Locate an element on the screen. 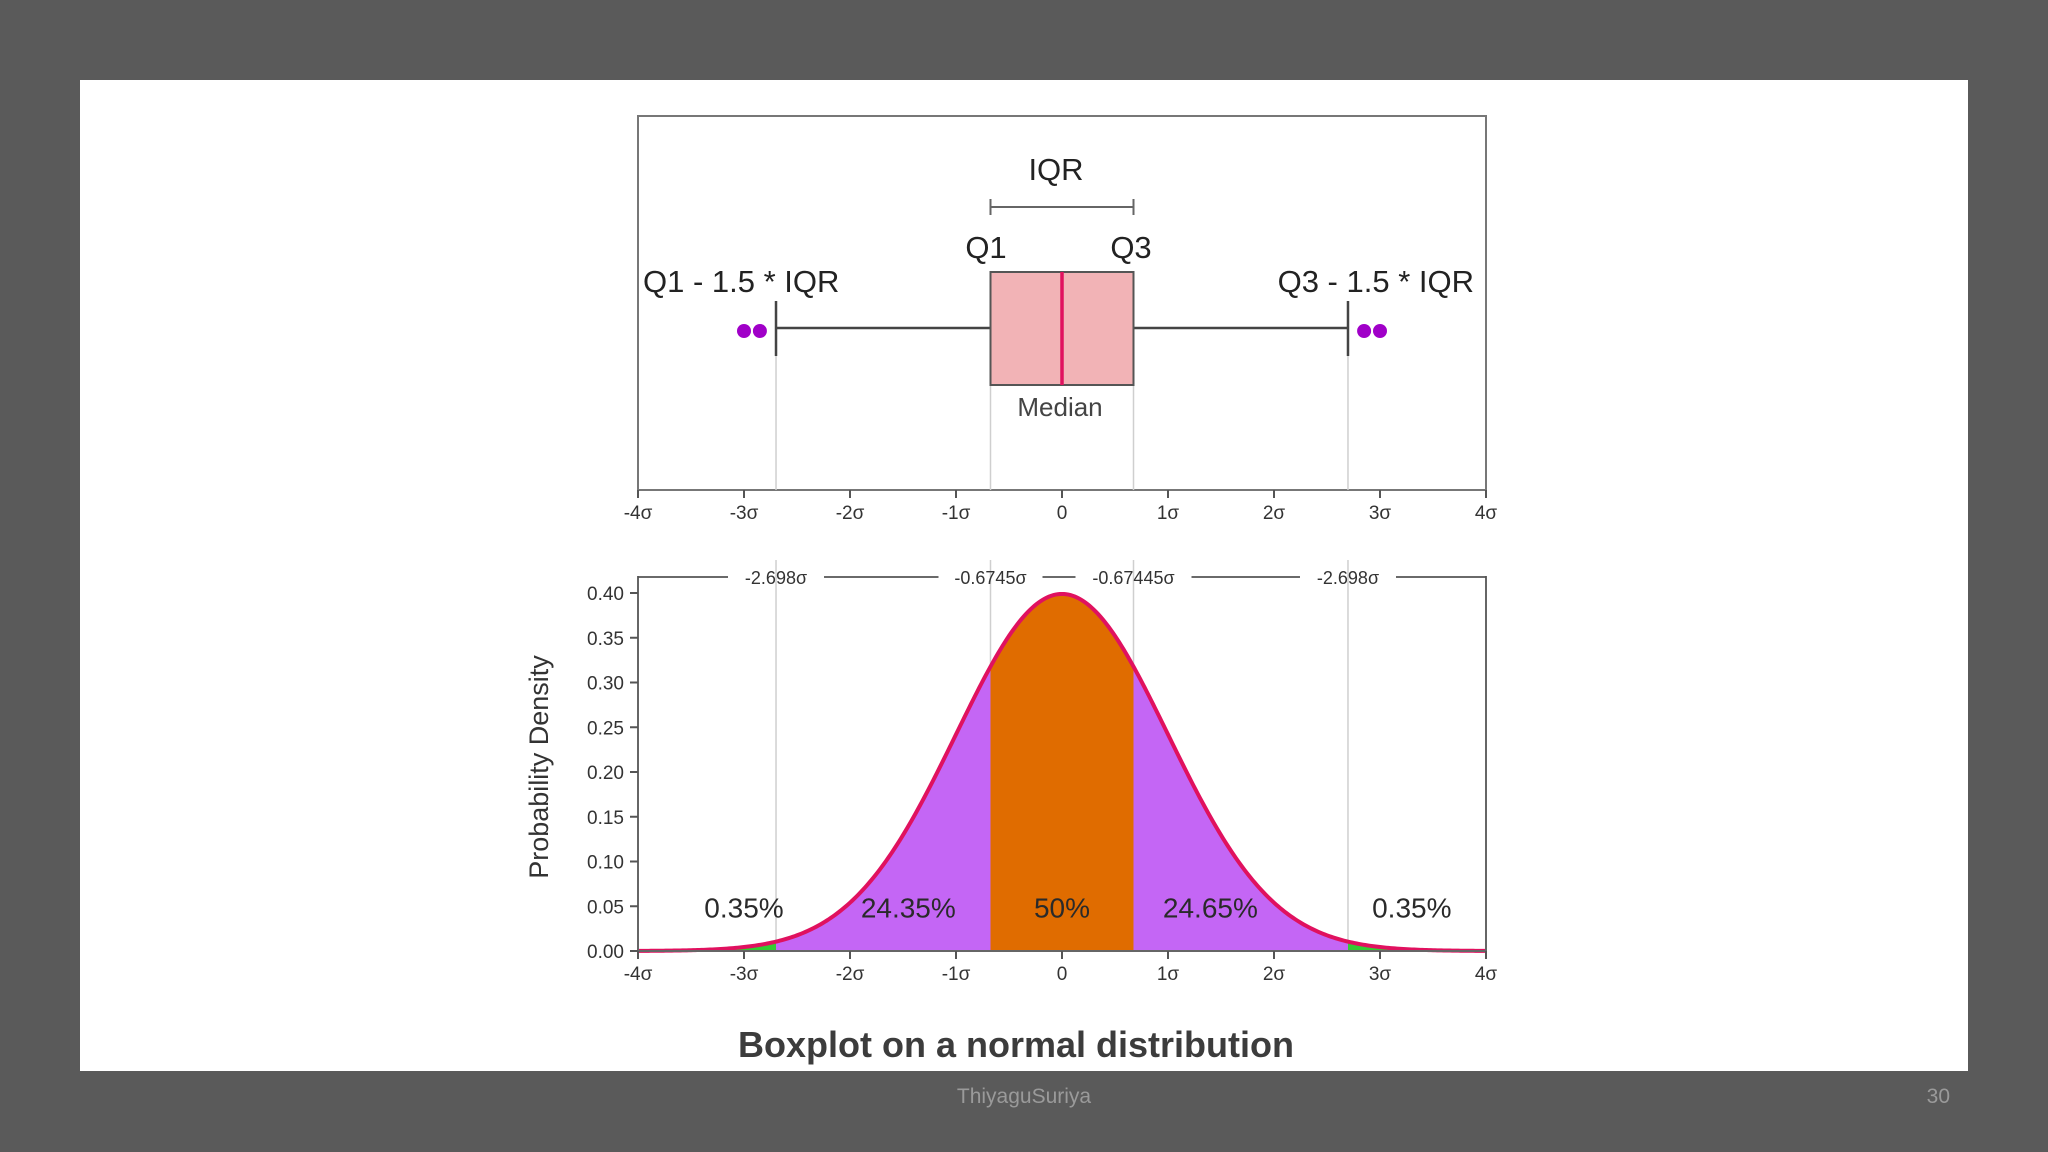 Image resolution: width=2048 pixels, height=1152 pixels. chart-title: Boxplot on a normal distribution is located at coordinates (1016, 1044).